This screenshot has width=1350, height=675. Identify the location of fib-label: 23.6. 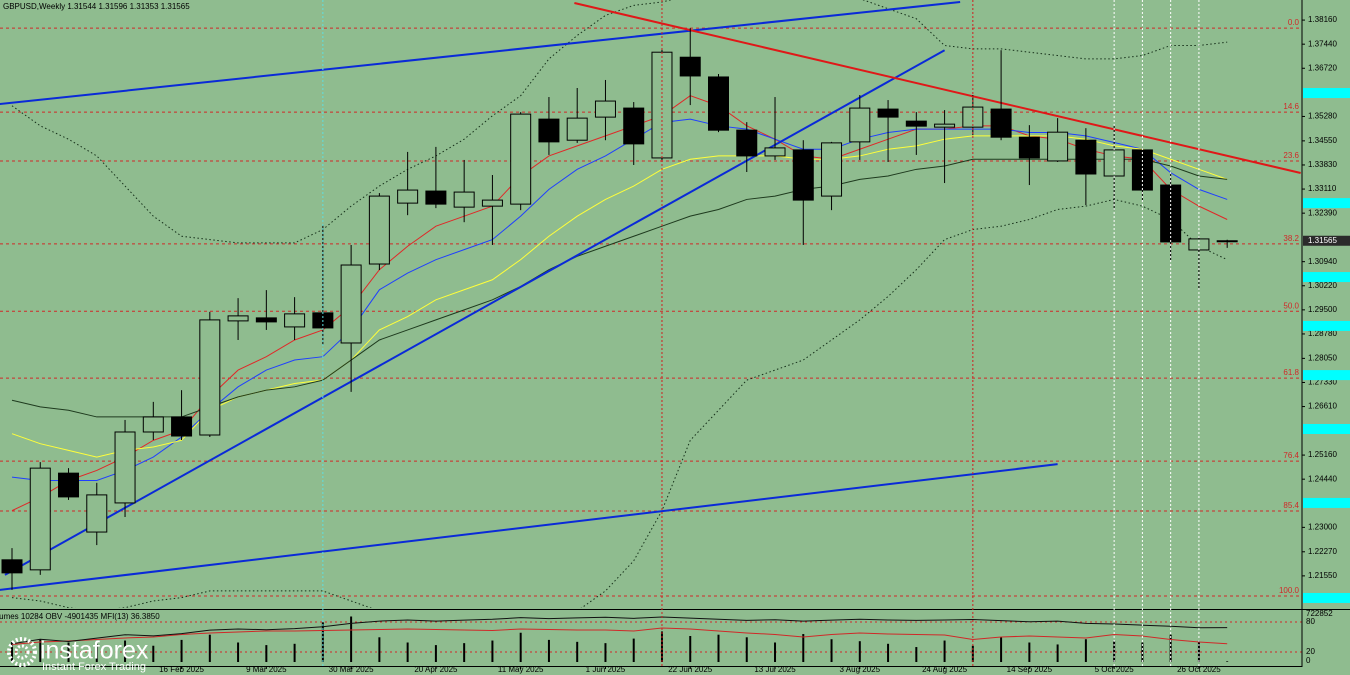
(1291, 155).